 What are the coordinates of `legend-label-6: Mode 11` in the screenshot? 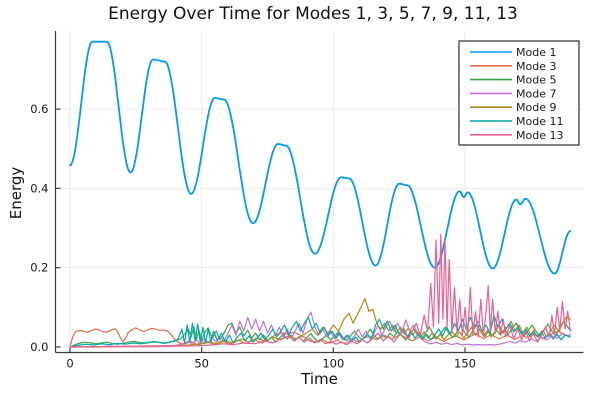 It's located at (539, 121).